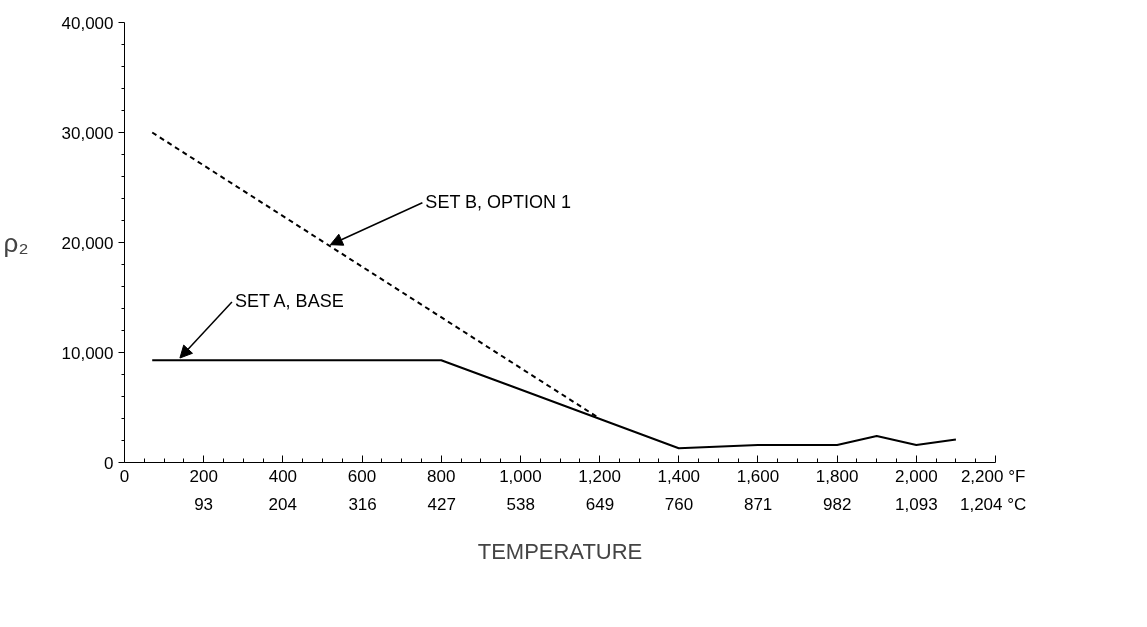 This screenshot has height=627, width=1147. Describe the element at coordinates (16, 242) in the screenshot. I see `y-axis-title: ρ₂` at that location.